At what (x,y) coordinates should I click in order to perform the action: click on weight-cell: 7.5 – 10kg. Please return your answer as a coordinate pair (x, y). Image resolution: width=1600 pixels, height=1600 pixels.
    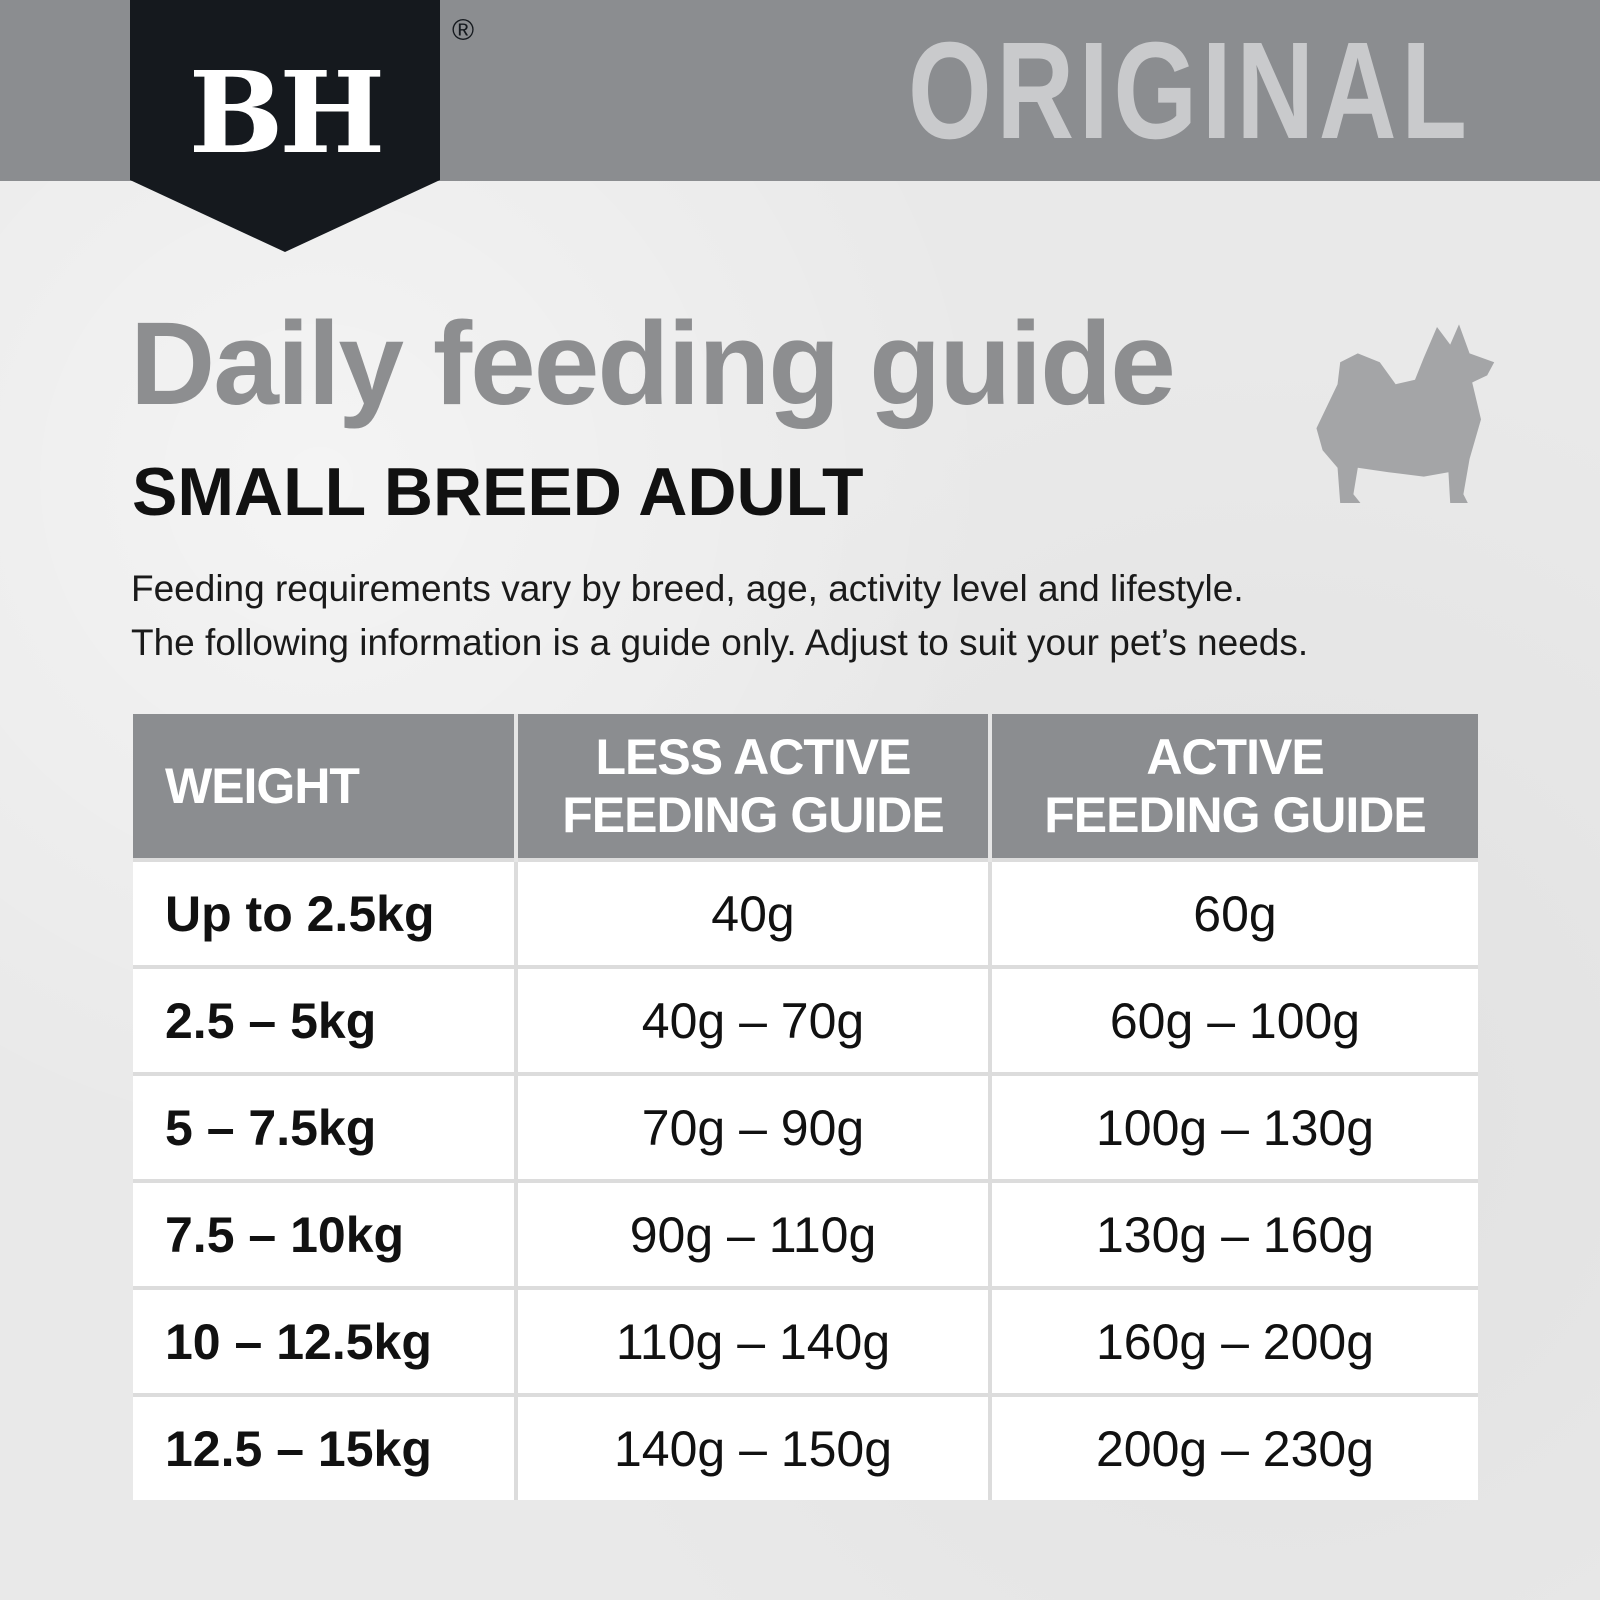
    Looking at the image, I should click on (325, 1233).